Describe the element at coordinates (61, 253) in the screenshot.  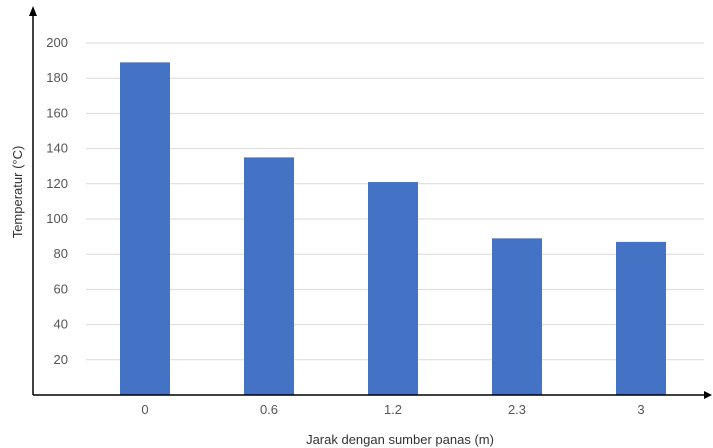
I see `y-tick-label: 80` at that location.